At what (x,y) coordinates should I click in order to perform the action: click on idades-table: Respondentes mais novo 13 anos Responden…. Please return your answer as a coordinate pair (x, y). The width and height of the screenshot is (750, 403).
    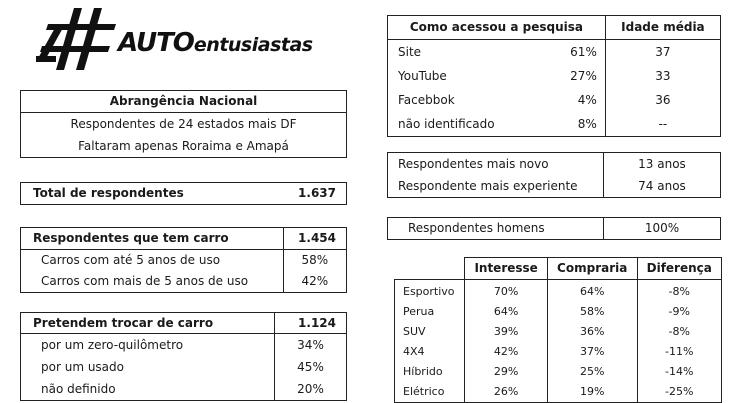
    Looking at the image, I should click on (554, 175).